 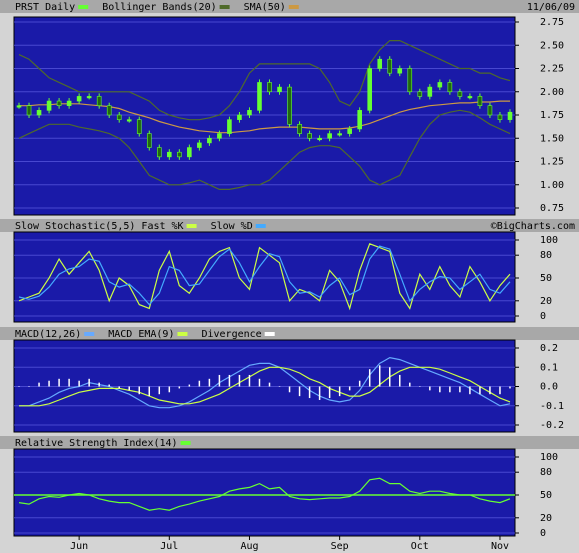 I want to click on date-label: 11/06/09, so click(x=551, y=7).